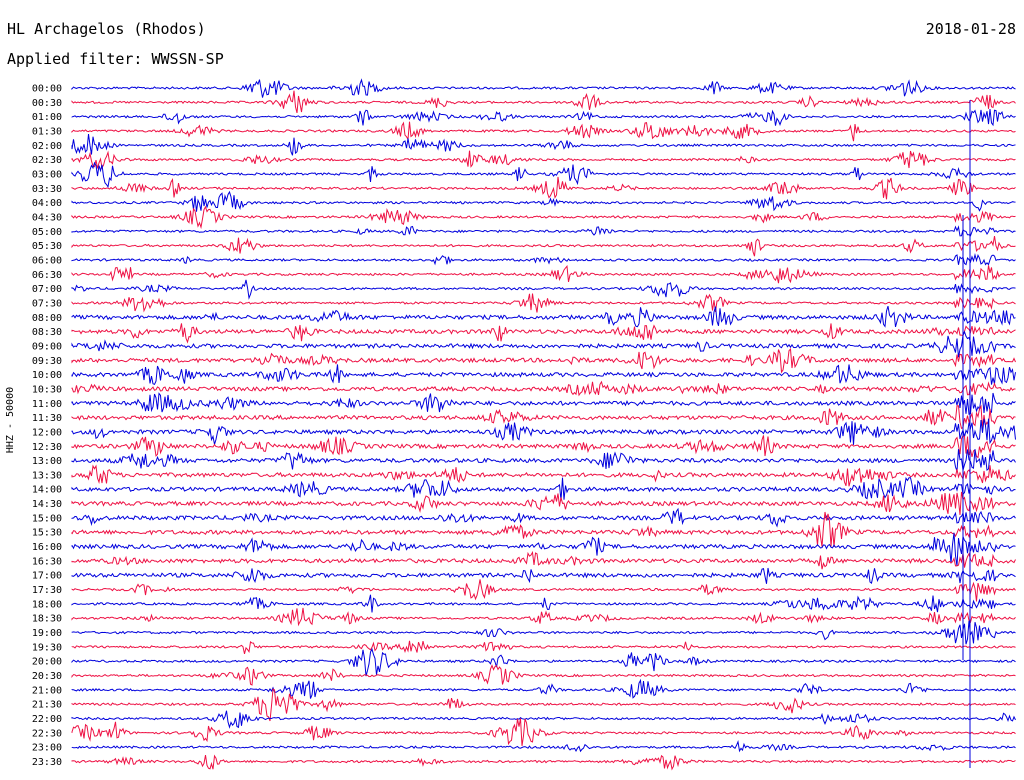 Image resolution: width=1024 pixels, height=780 pixels. I want to click on time-tick-label: 23:00, so click(47, 748).